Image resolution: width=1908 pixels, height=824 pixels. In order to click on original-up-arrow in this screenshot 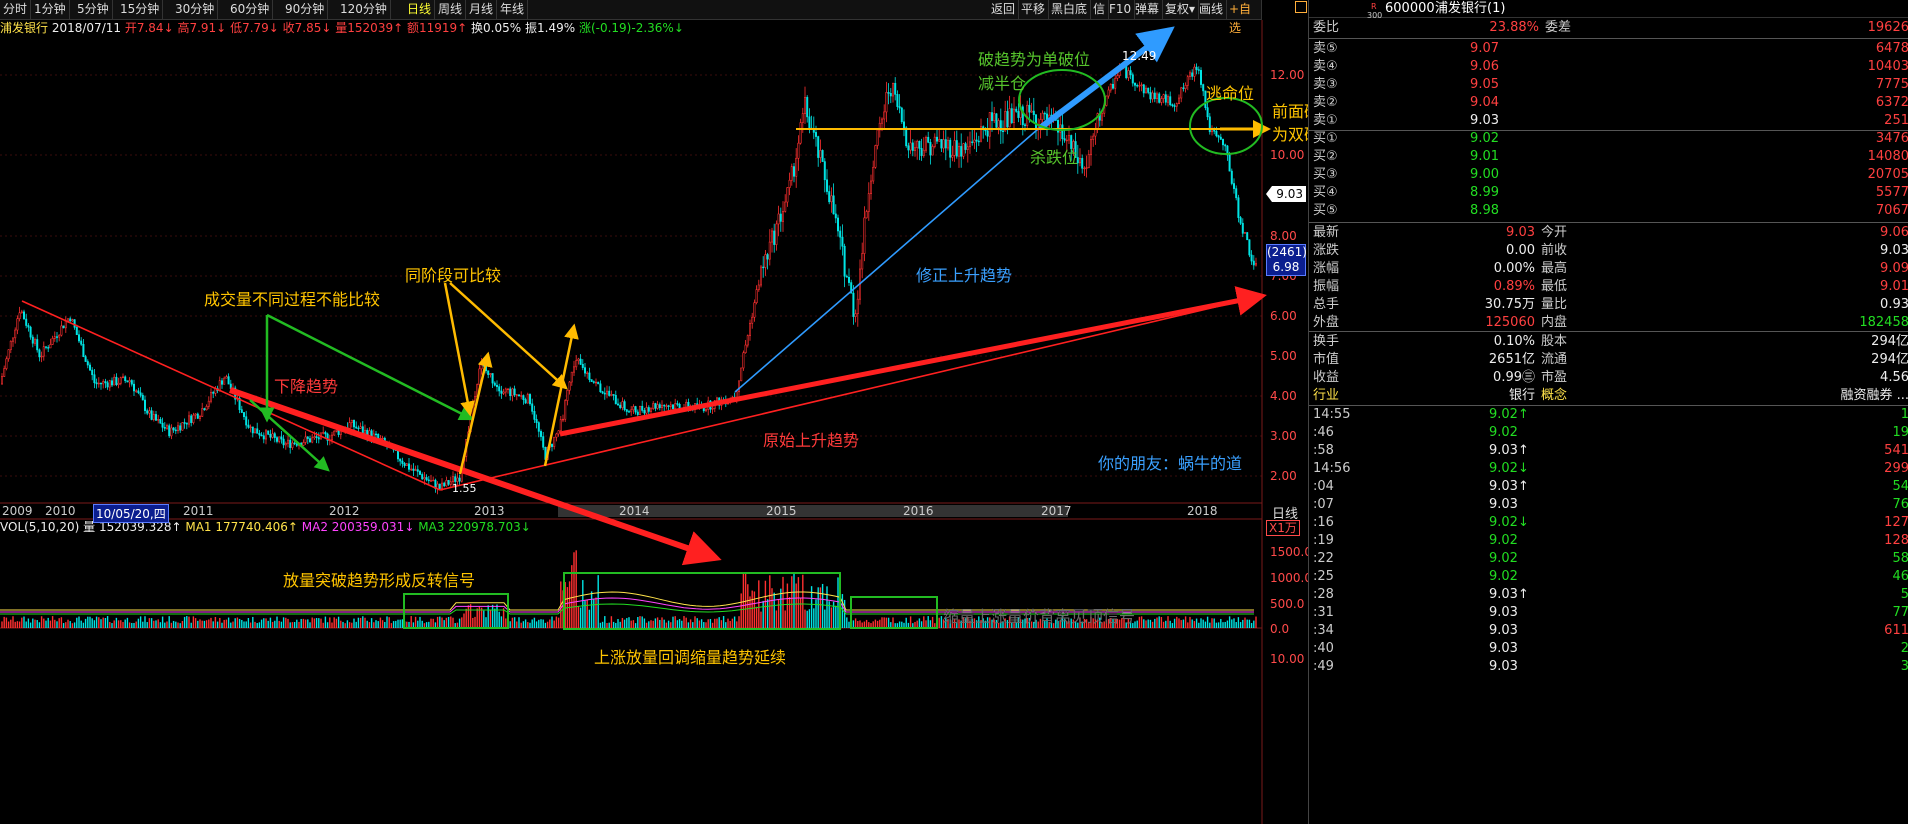, I will do `click(913, 361)`.